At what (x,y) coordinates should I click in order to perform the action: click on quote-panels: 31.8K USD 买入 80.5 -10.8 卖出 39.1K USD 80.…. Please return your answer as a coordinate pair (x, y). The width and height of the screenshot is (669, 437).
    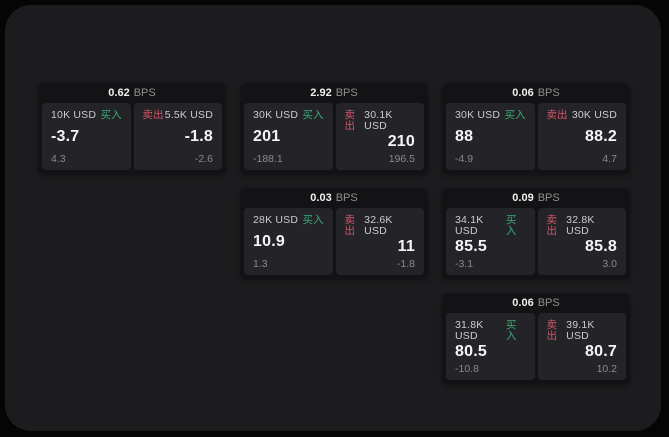
    Looking at the image, I should click on (536, 346).